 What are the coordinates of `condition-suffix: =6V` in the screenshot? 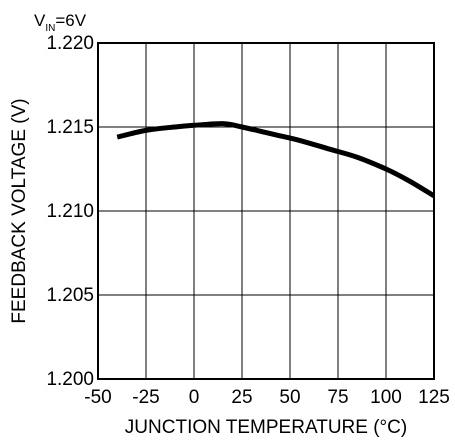 It's located at (70, 20).